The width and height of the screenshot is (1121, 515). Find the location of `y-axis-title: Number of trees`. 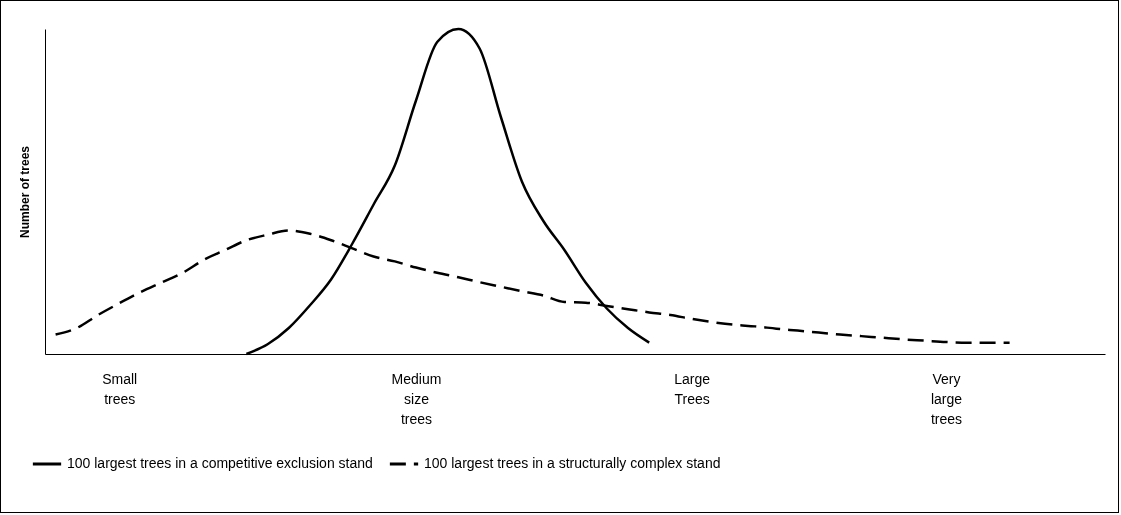

y-axis-title: Number of trees is located at coordinates (24, 192).